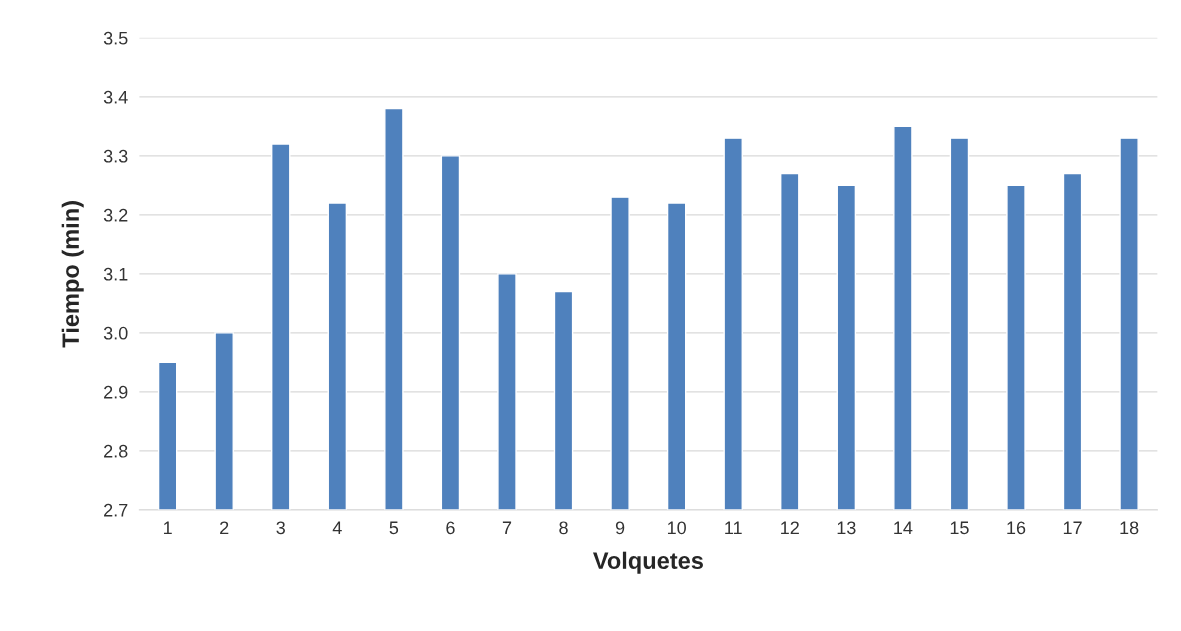 The width and height of the screenshot is (1181, 631). Describe the element at coordinates (1129, 528) in the screenshot. I see `x-tick-label: 18` at that location.